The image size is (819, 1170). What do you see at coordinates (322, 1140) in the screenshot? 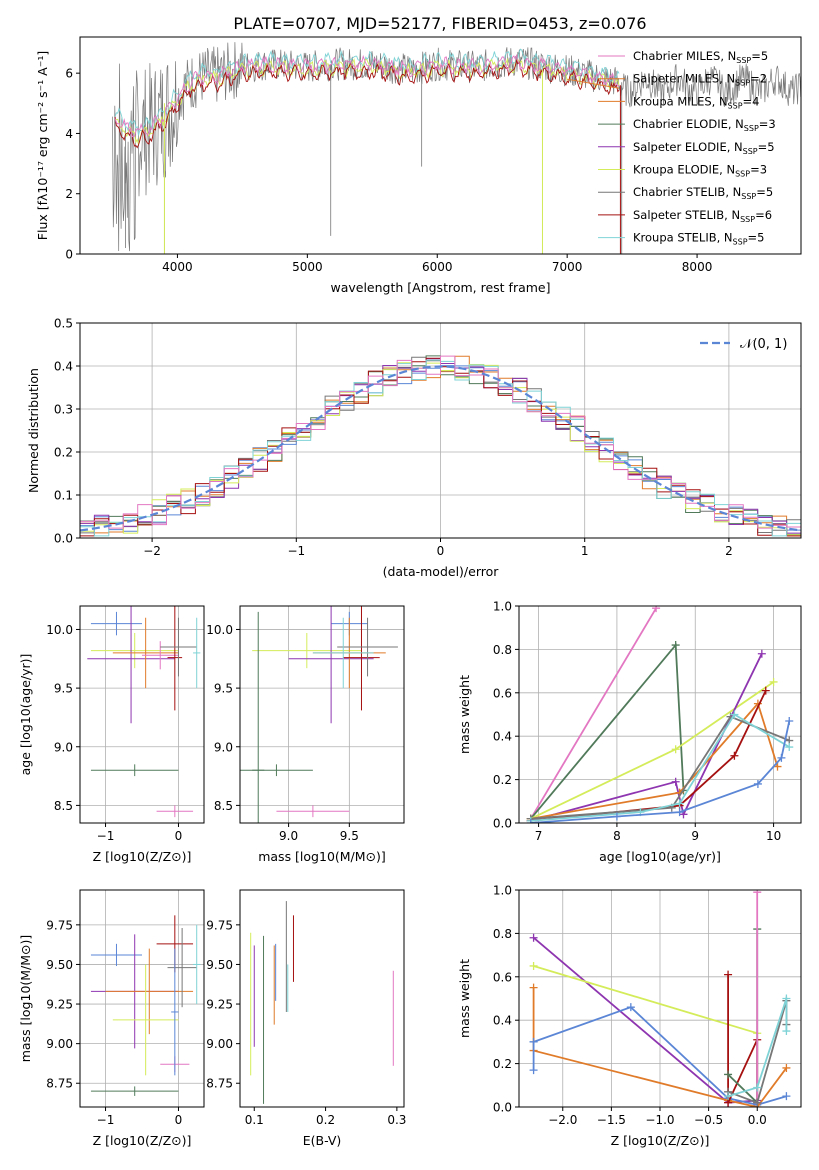
I see `x-axis-label: E(B-V)` at bounding box center [322, 1140].